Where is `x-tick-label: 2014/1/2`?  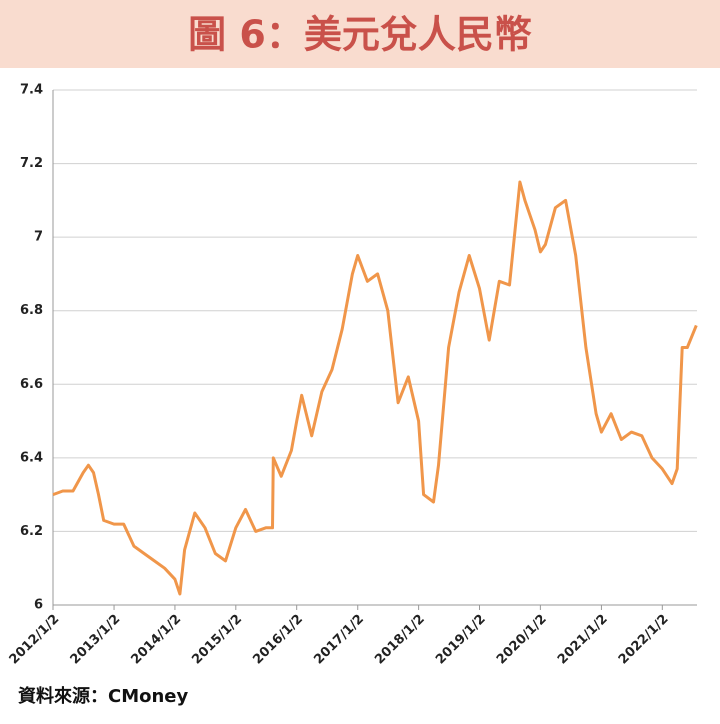
x-tick-label: 2014/1/2 is located at coordinates (157, 640).